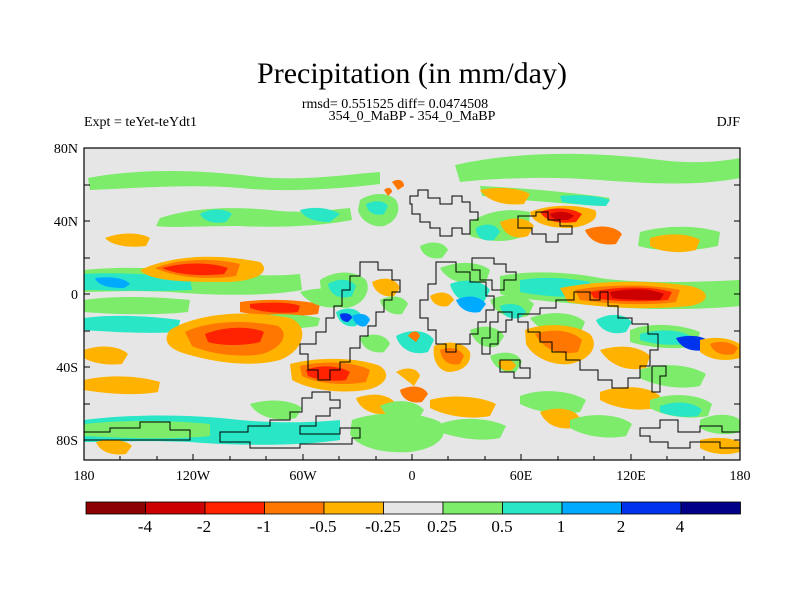 Image resolution: width=800 pixels, height=600 pixels. Describe the element at coordinates (740, 476) in the screenshot. I see `lon-label-180e: 180` at that location.